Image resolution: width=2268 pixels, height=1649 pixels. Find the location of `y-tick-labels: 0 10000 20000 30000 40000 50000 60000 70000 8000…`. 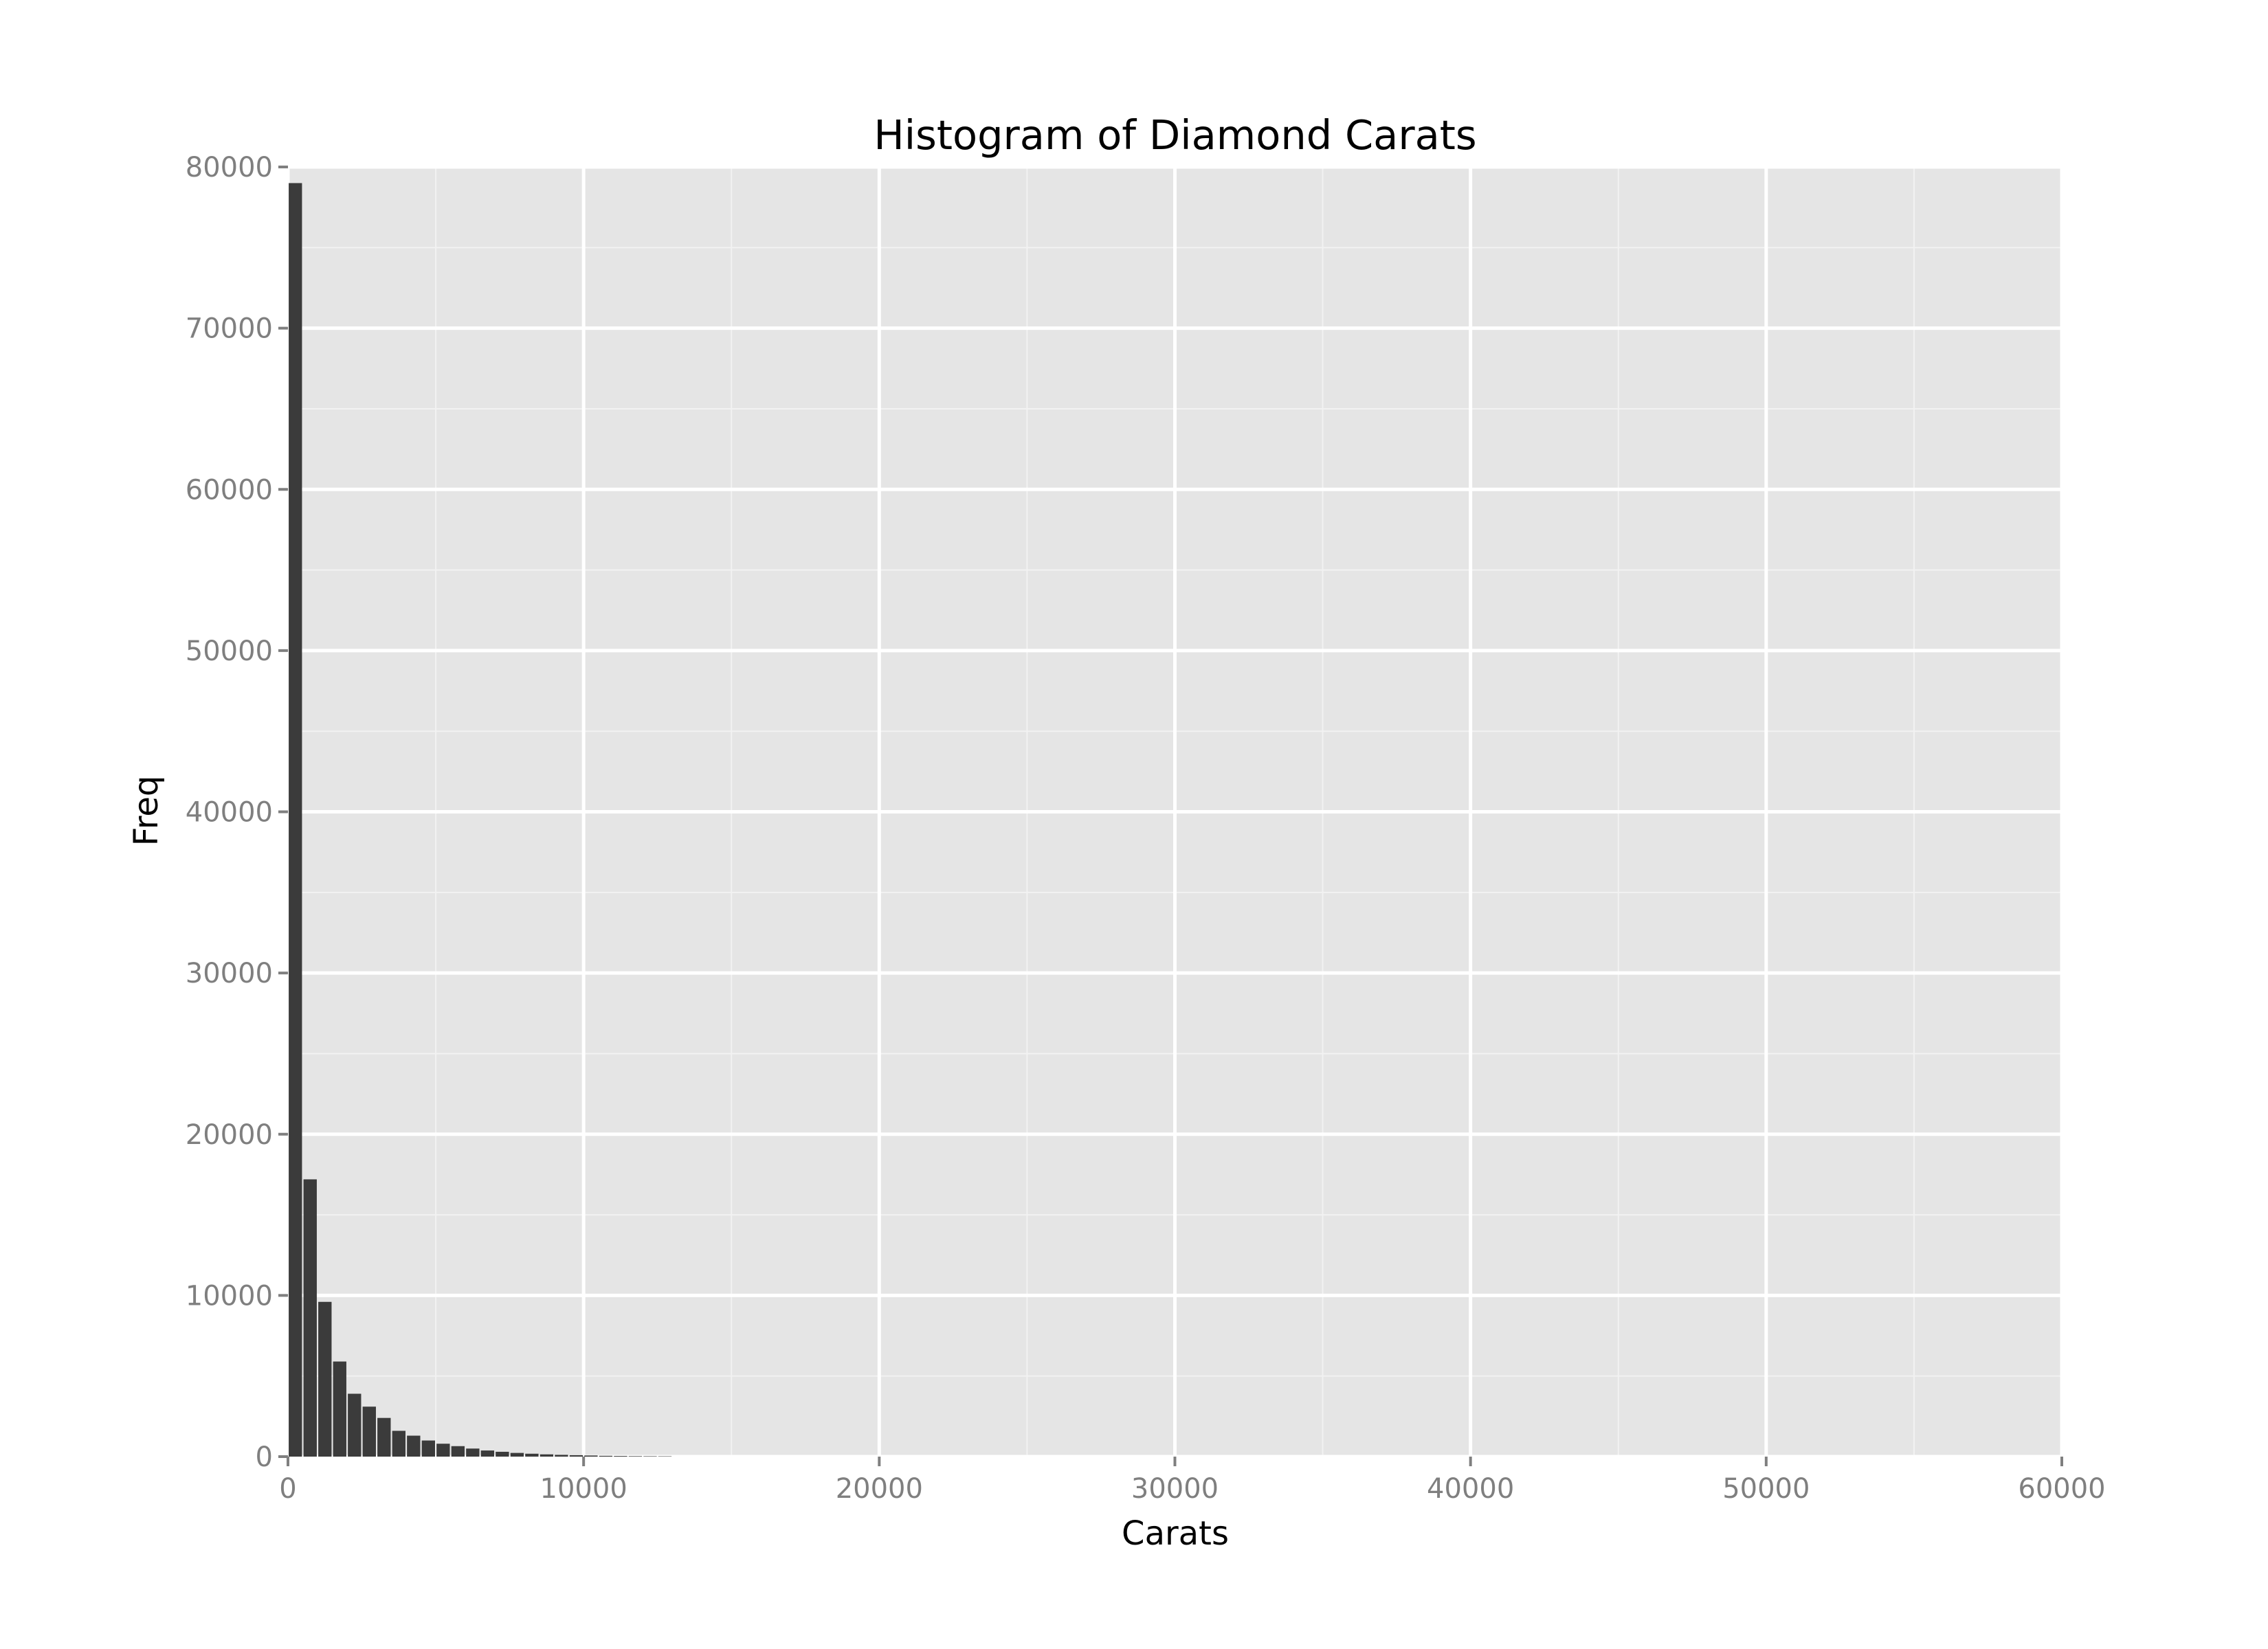

y-tick-labels: 0 10000 20000 30000 40000 50000 60000 70000 8000… is located at coordinates (229, 812).